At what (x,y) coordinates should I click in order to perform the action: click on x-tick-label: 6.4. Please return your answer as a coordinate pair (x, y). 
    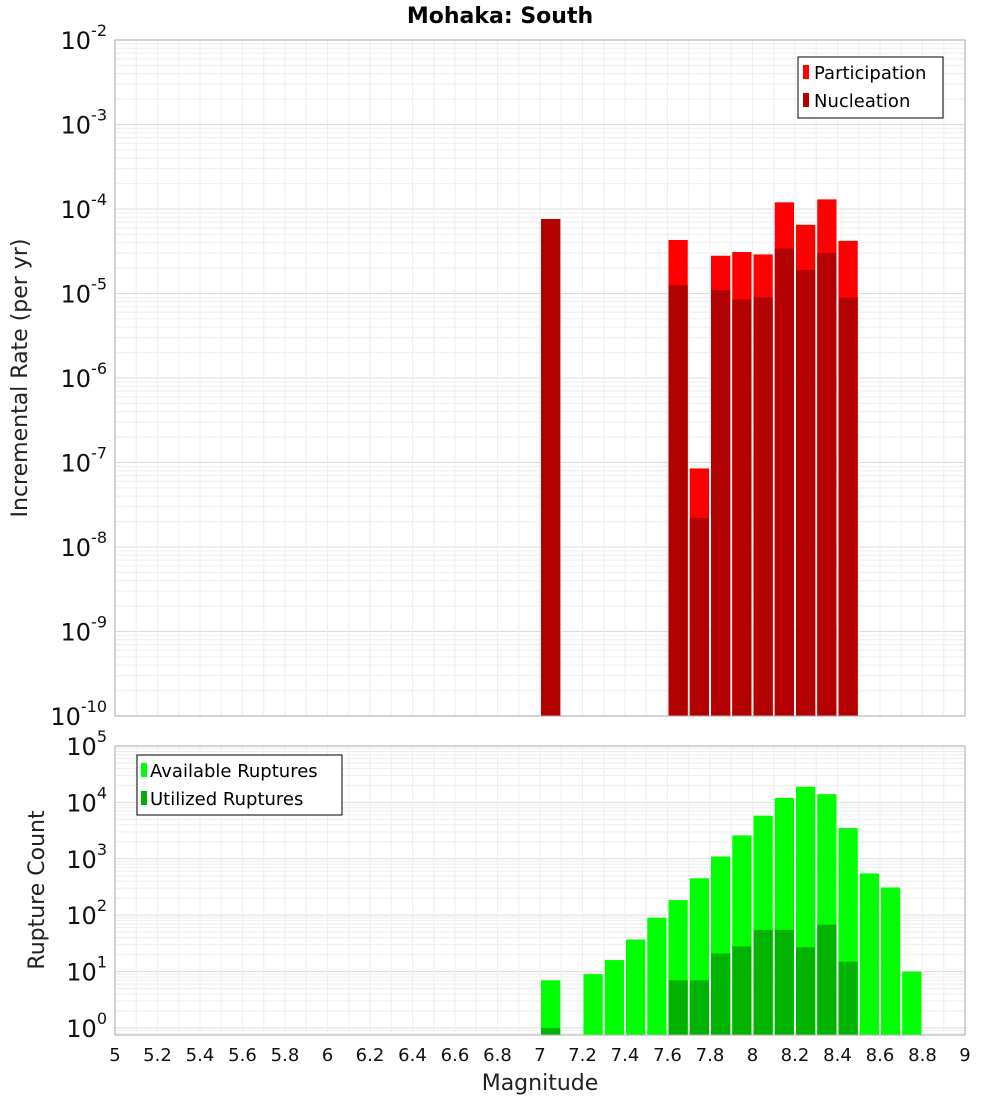
    Looking at the image, I should click on (412, 1055).